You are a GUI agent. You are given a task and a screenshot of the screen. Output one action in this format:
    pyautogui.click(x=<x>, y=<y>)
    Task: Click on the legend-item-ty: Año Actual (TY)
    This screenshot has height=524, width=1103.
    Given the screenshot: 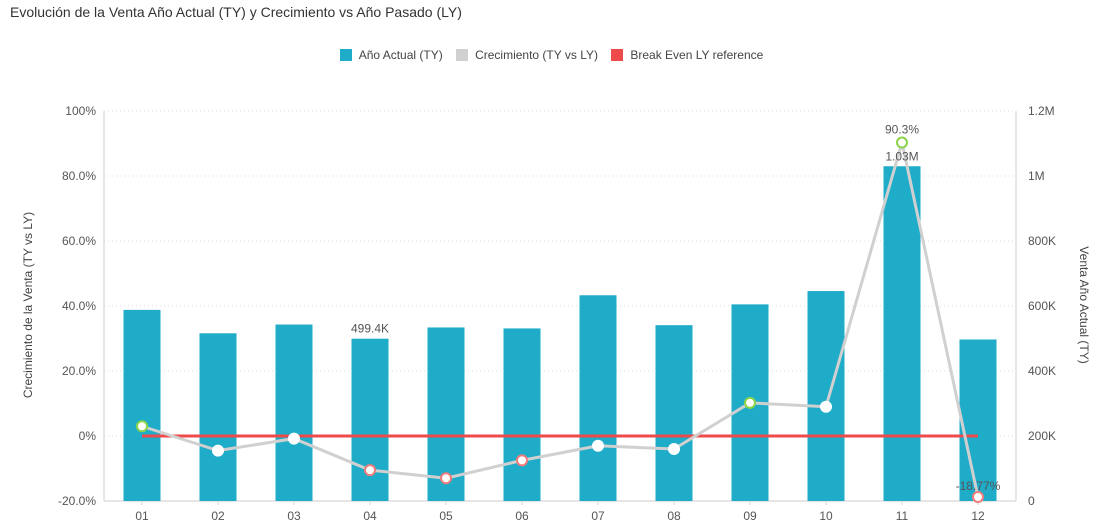 What is the action you would take?
    pyautogui.click(x=391, y=55)
    